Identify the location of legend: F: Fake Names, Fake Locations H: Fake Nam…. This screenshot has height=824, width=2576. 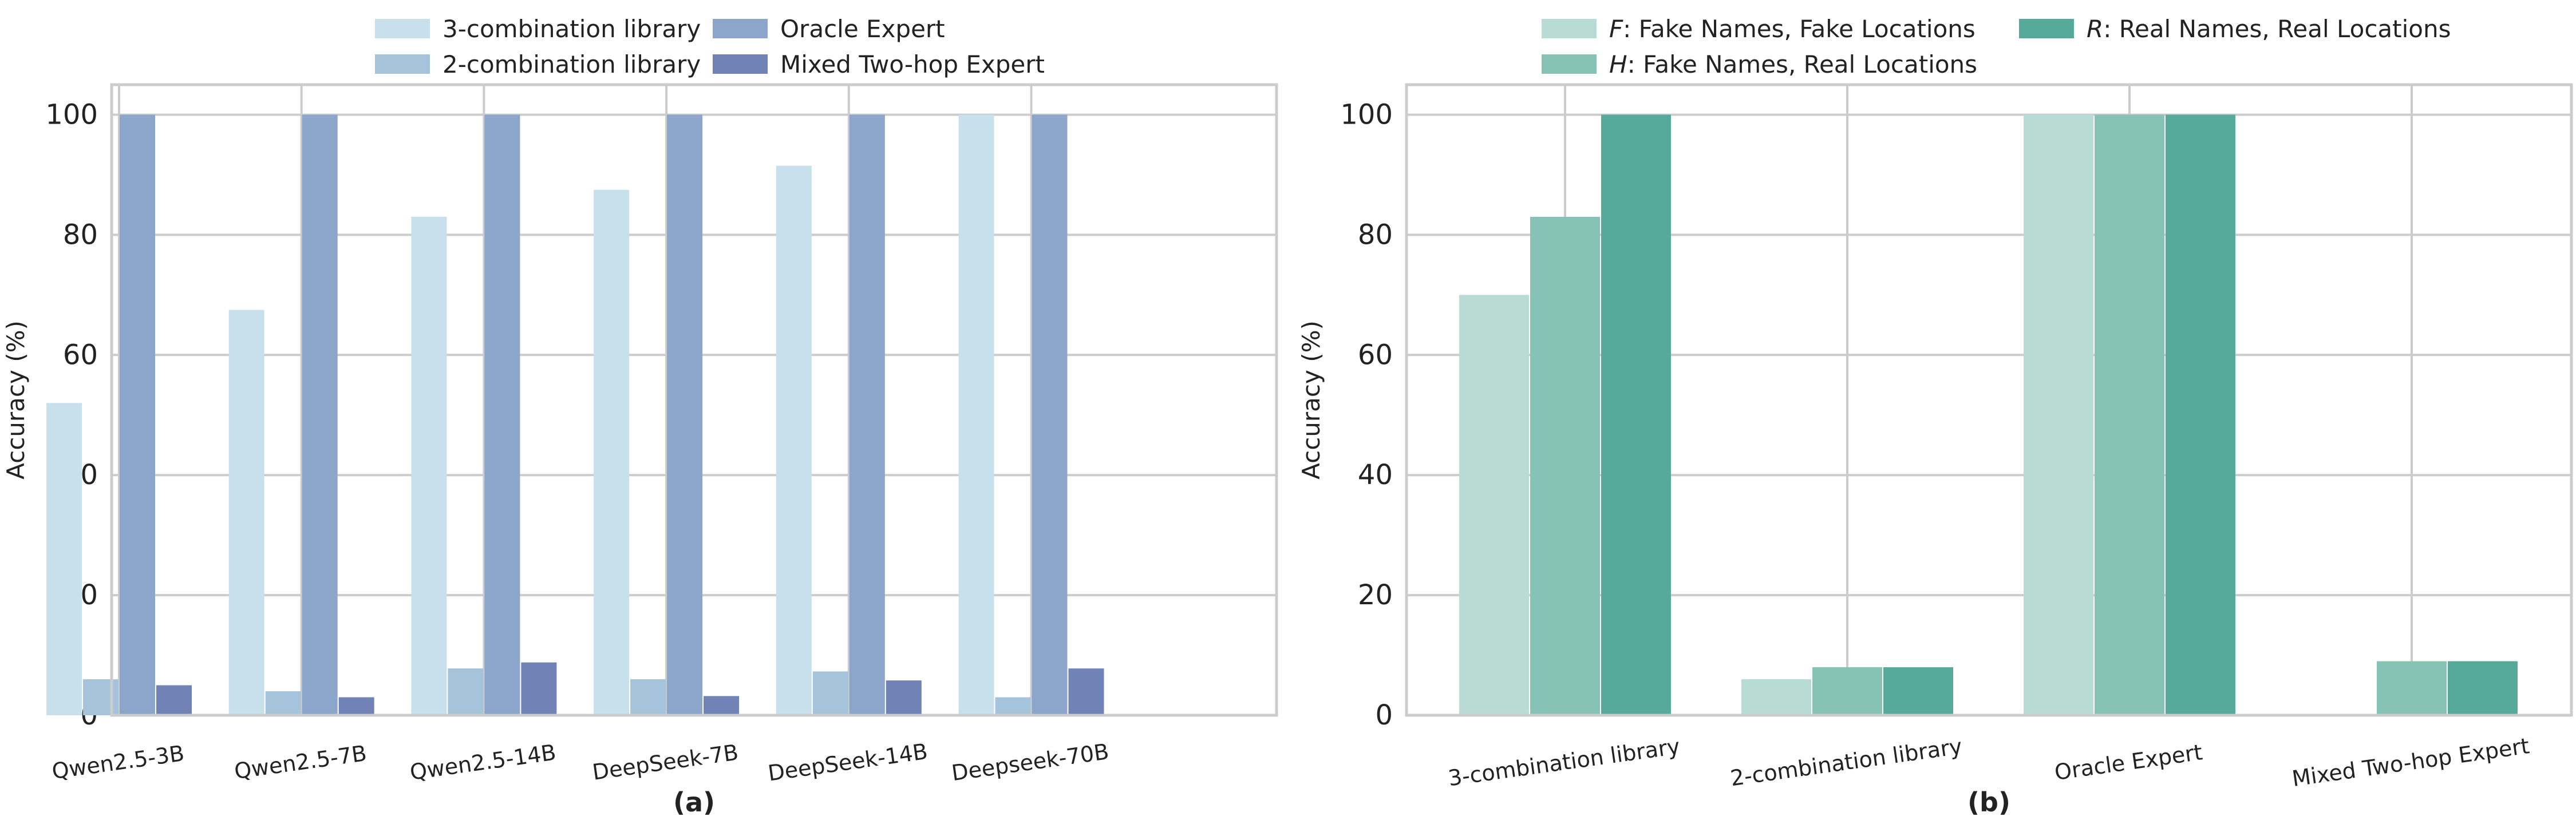
(1996, 46).